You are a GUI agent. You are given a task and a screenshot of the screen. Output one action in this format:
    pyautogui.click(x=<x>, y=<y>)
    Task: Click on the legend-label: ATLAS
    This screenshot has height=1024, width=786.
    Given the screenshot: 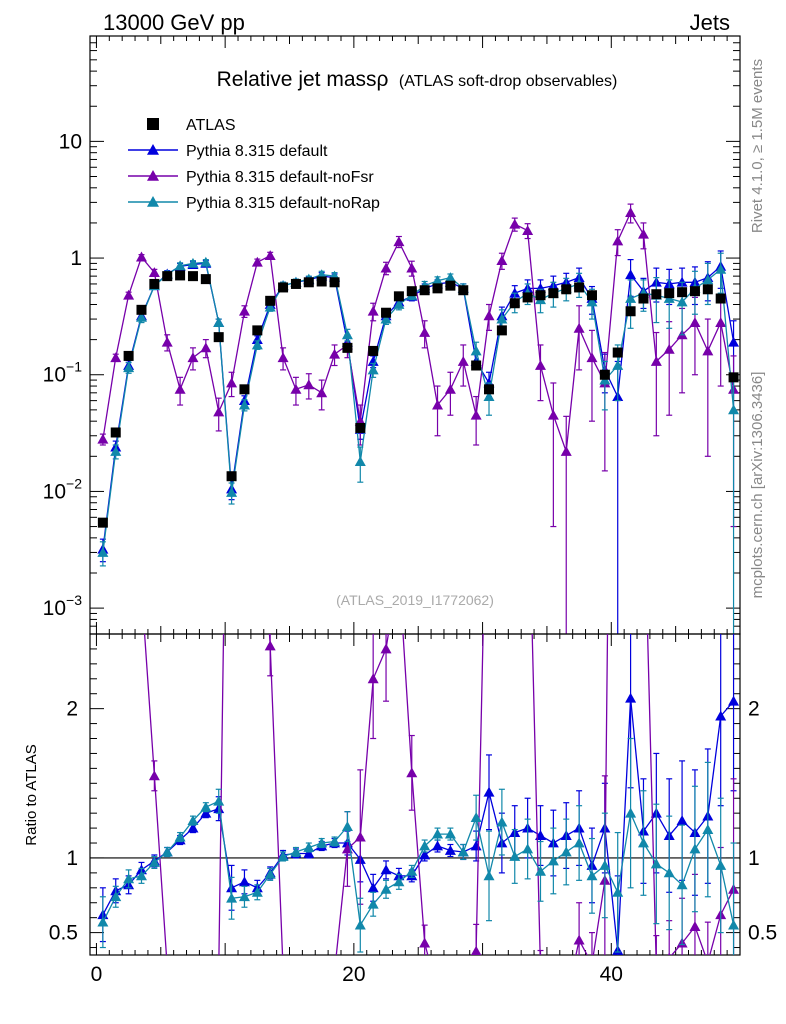 What is the action you would take?
    pyautogui.click(x=211, y=125)
    